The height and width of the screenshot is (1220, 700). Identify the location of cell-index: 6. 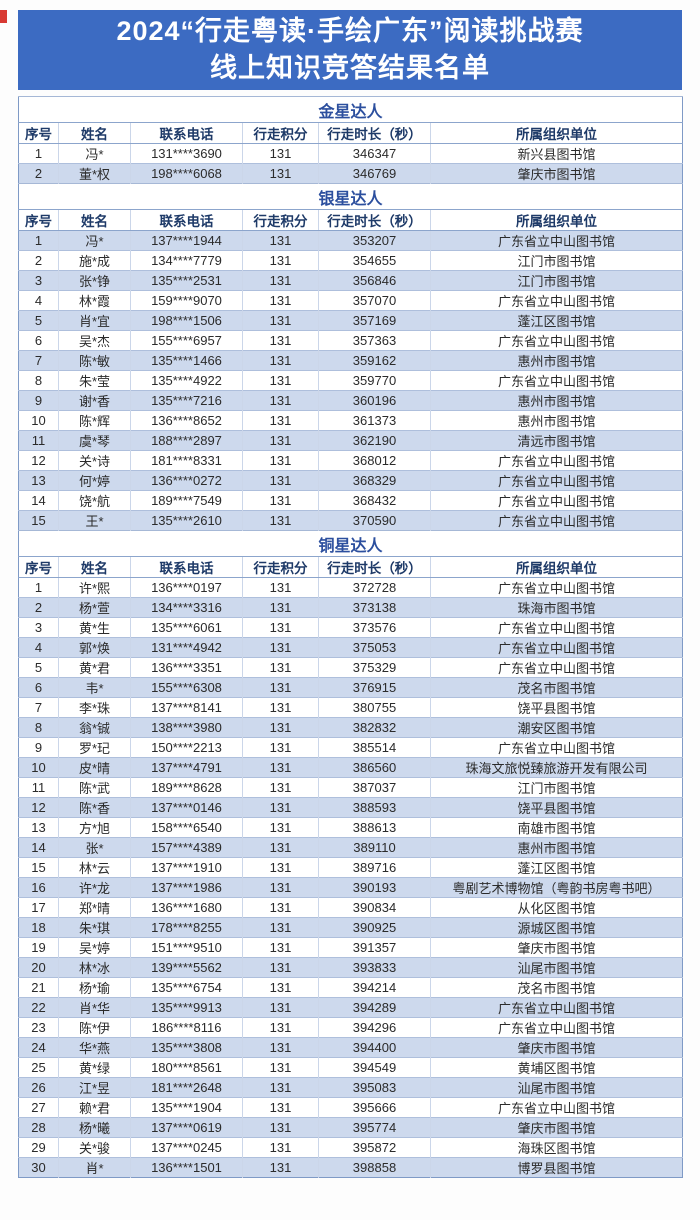
(38, 340).